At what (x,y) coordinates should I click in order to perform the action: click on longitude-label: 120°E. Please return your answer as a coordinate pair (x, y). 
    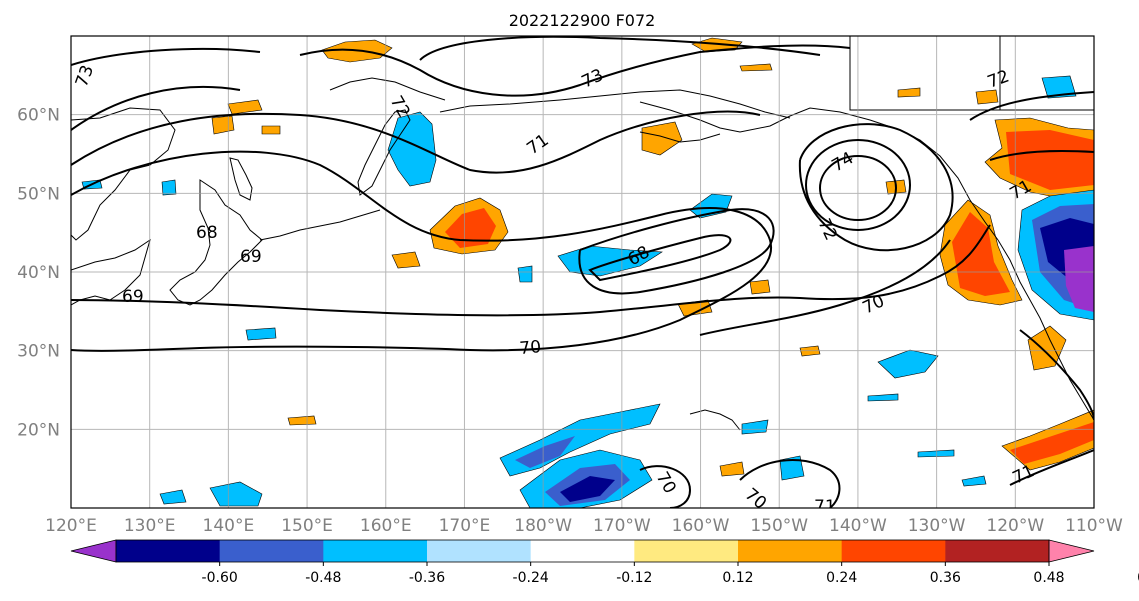
    Looking at the image, I should click on (71, 526).